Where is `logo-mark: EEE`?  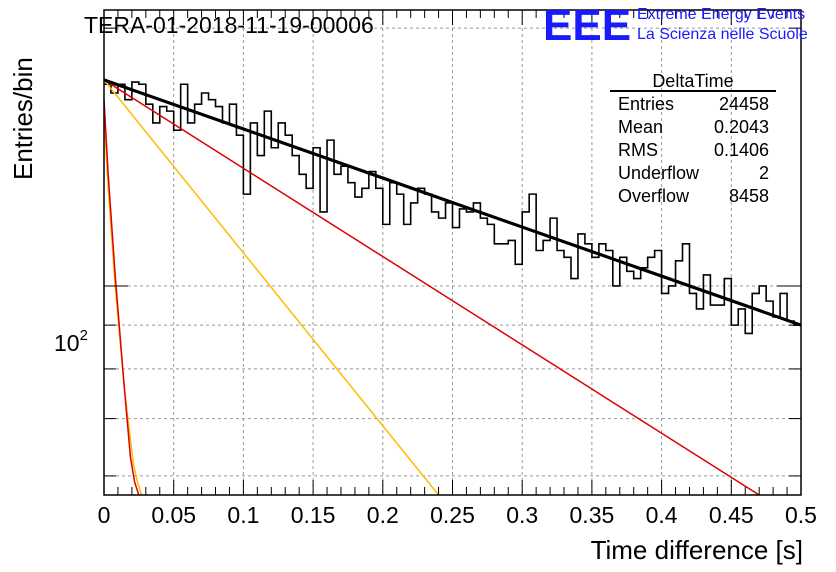
logo-mark: EEE is located at coordinates (587, 25).